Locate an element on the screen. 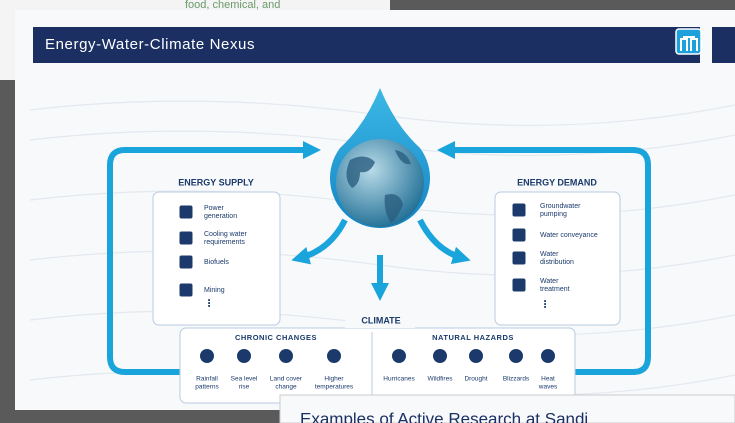 The width and height of the screenshot is (735, 423). climate-label-bg is located at coordinates (380, 321).